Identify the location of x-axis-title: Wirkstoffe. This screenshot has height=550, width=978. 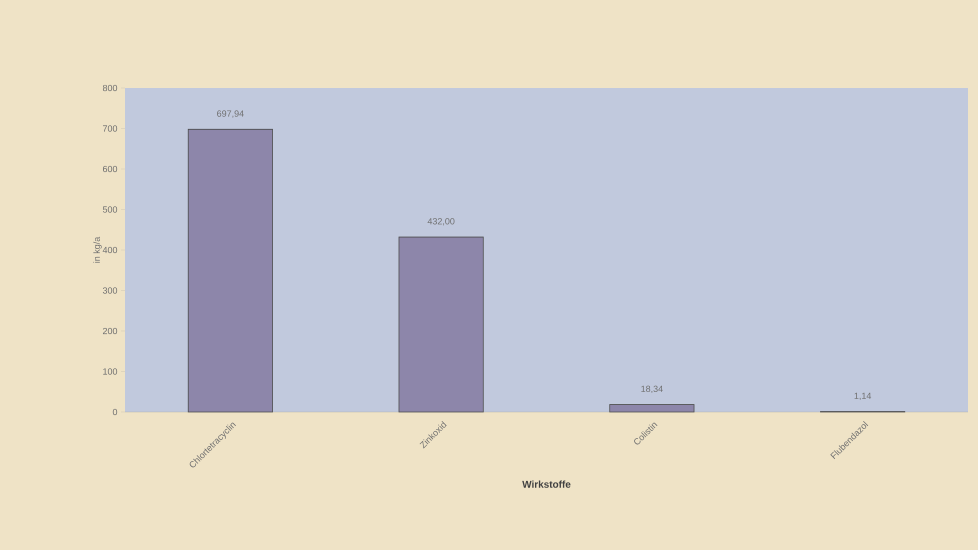
(546, 484).